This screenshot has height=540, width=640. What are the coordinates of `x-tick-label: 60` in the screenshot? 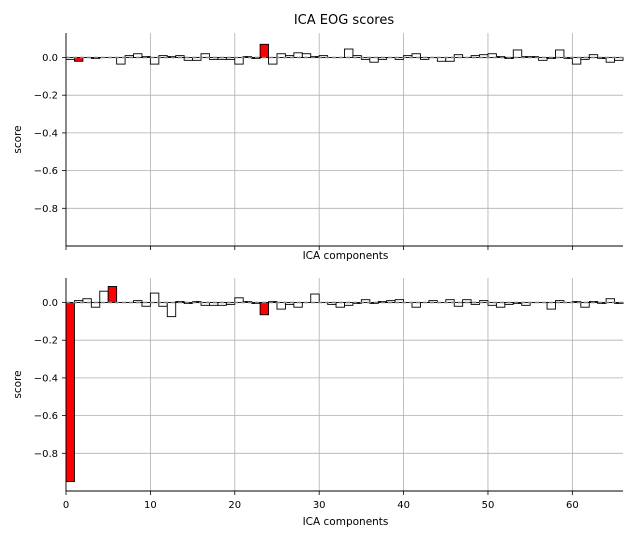 It's located at (572, 505).